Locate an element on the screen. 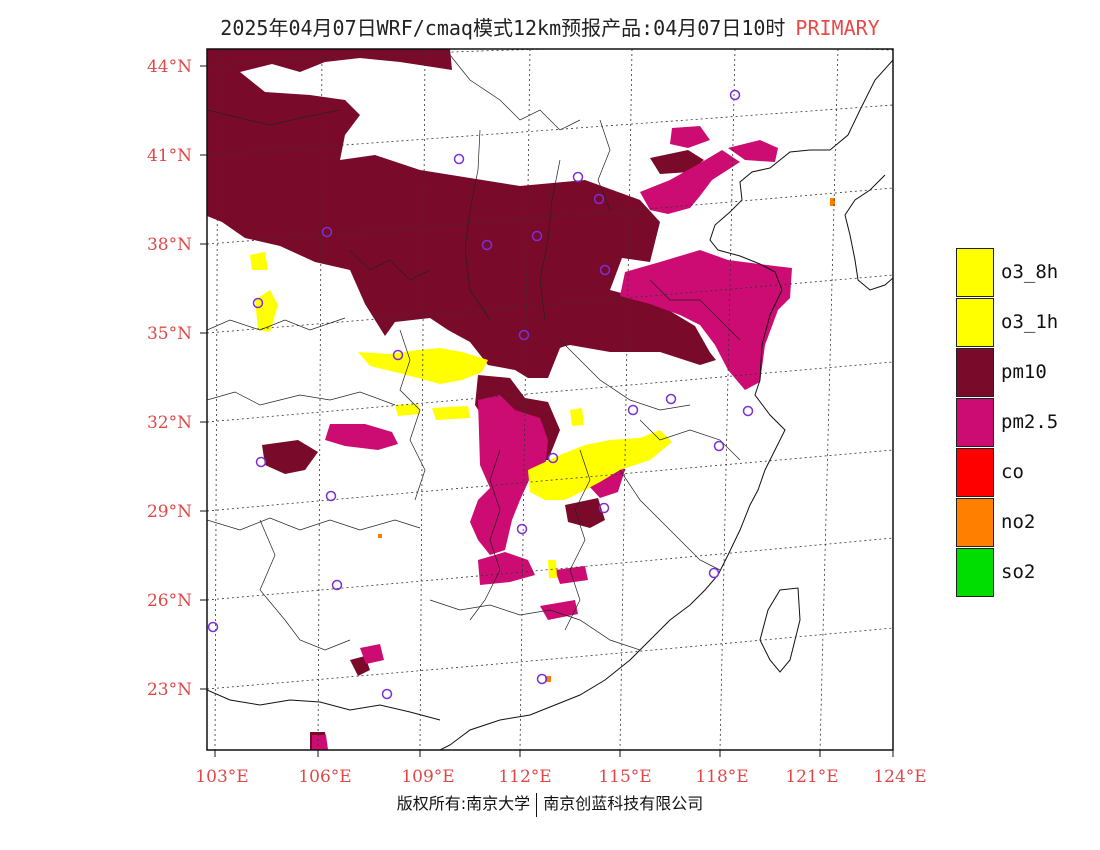 This screenshot has width=1100, height=850. legend-item-pm25: pm2.5 is located at coordinates (1026, 423).